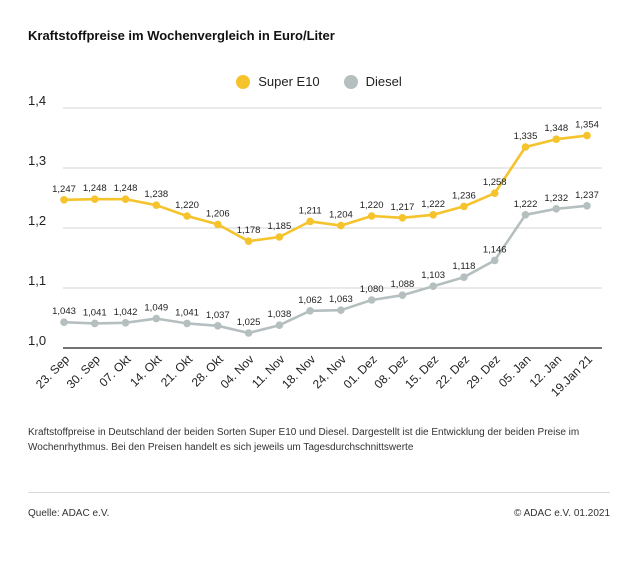 This screenshot has width=638, height=571. Describe the element at coordinates (515, 371) in the screenshot. I see `x-tick-label: 05. Jan` at that location.